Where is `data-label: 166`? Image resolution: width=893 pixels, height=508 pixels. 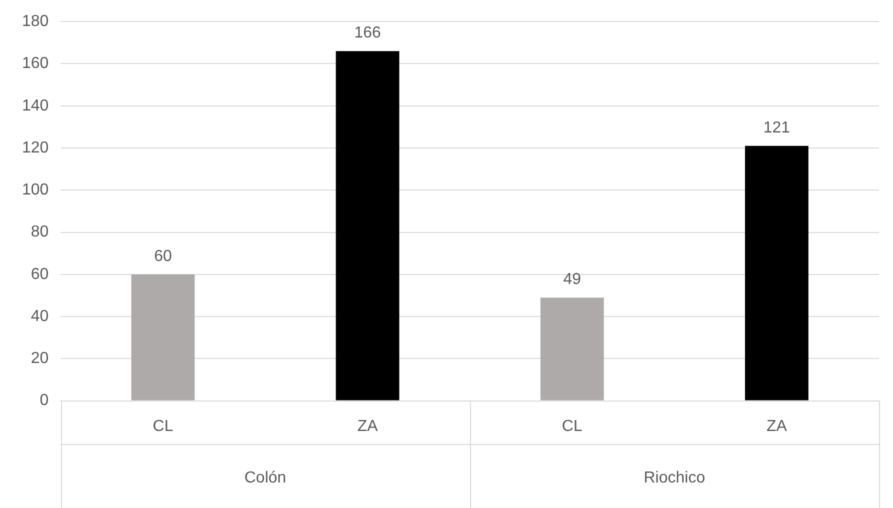 data-label: 166 is located at coordinates (368, 33).